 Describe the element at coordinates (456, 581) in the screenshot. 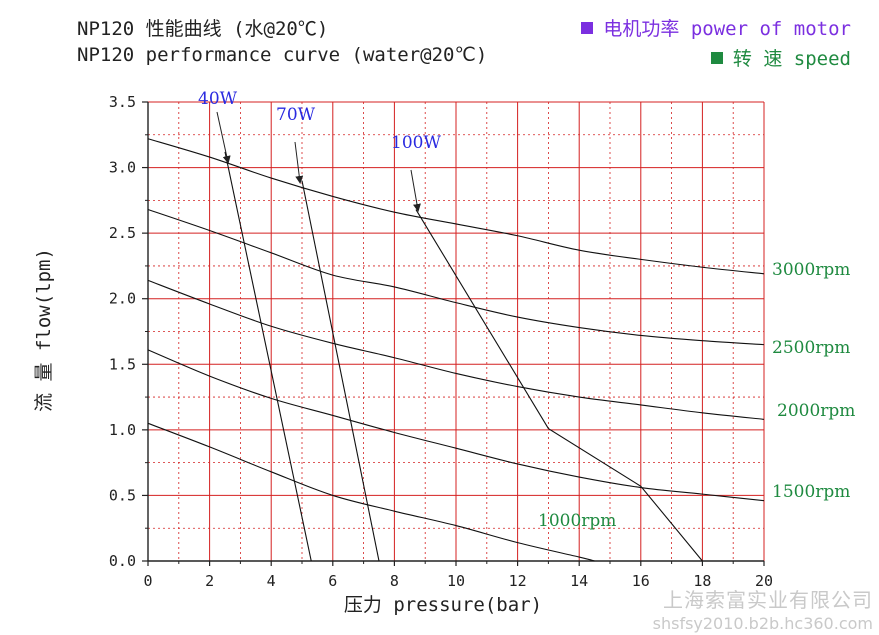

I see `x-tick-label: 10` at that location.